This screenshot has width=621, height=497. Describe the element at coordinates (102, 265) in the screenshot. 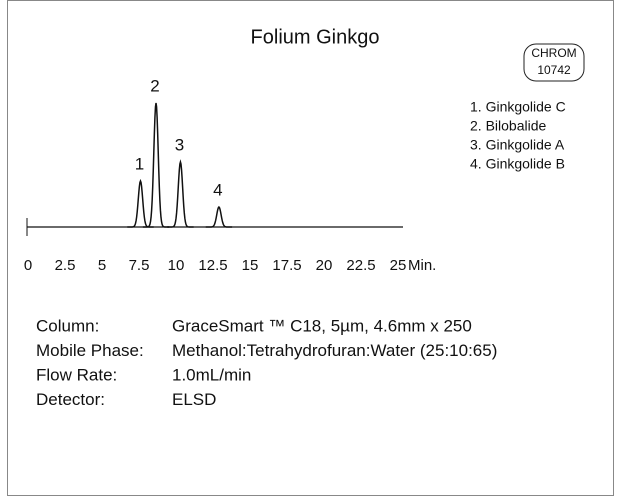

I see `x-tick-label: 5` at that location.